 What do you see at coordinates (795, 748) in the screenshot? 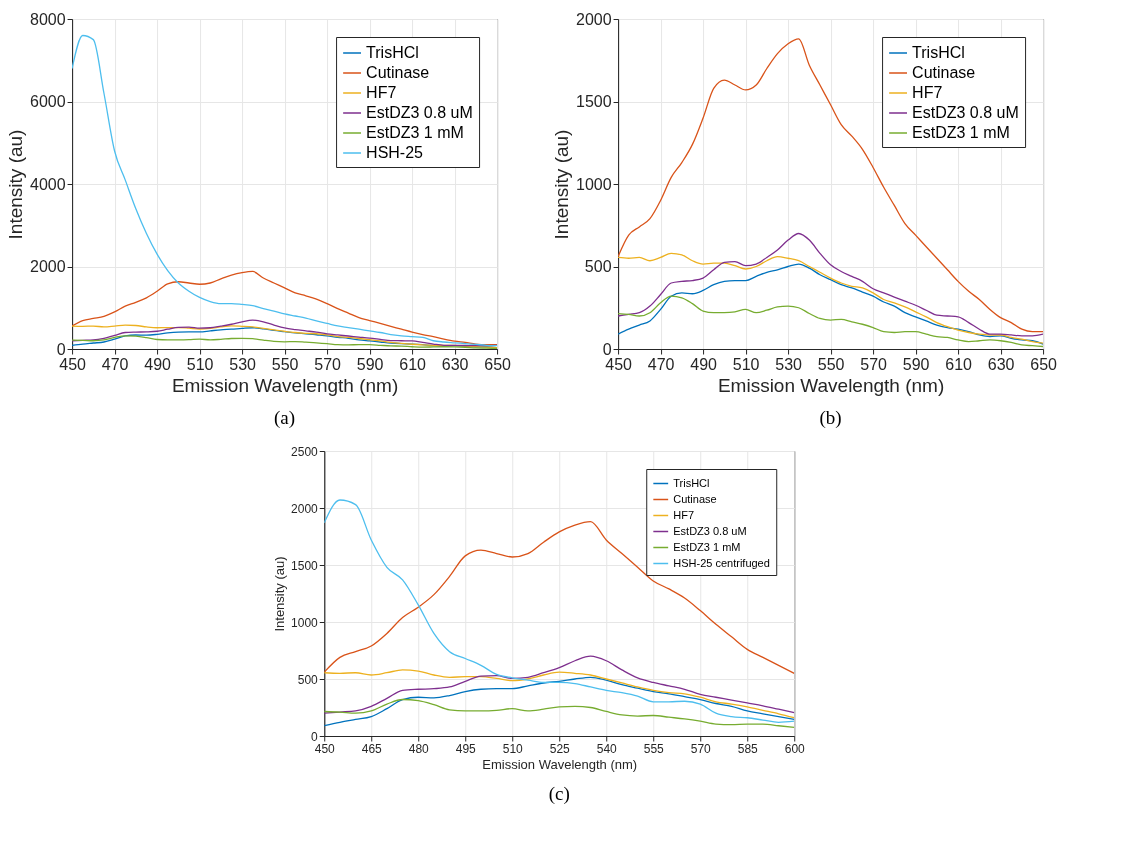
I see `x-tick-label: 600` at bounding box center [795, 748].